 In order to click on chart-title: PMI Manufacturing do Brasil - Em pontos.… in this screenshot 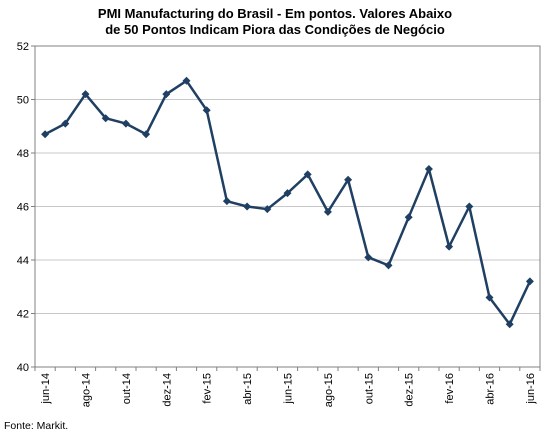, I will do `click(275, 22)`.